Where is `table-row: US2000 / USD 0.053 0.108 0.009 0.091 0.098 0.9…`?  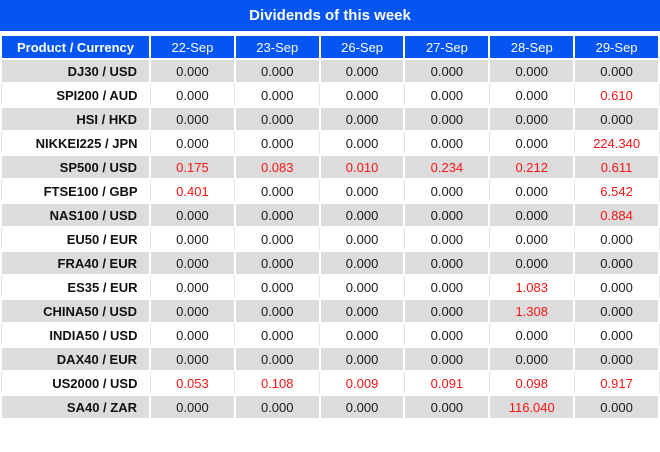
table-row: US2000 / USD 0.053 0.108 0.009 0.091 0.098 0.9… is located at coordinates (330, 383).